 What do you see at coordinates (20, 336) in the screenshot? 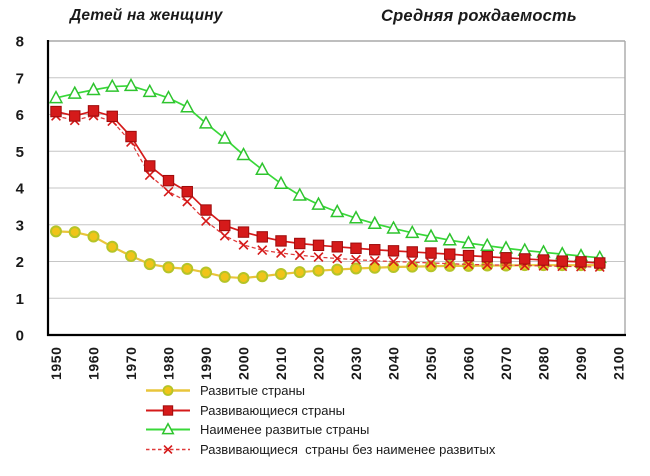
I see `y-tick-label: 0` at bounding box center [20, 336].